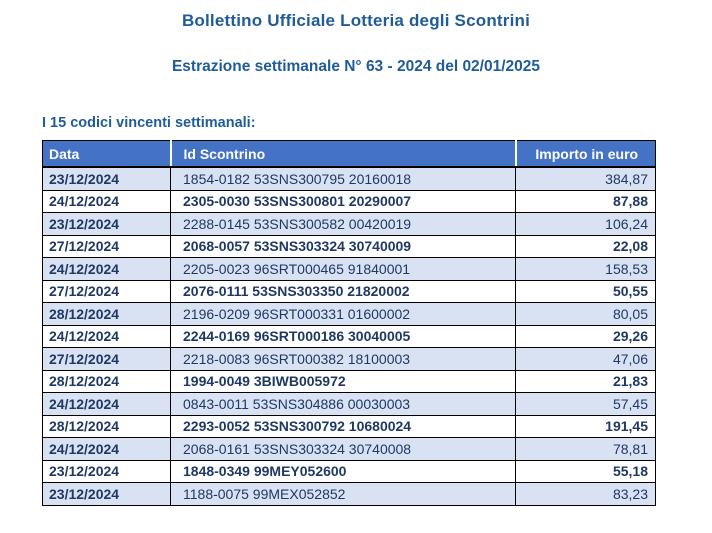 The width and height of the screenshot is (712, 533). Describe the element at coordinates (343, 246) in the screenshot. I see `receipt-id-cell: 2068-0057 53SNS303324 30740009` at that location.